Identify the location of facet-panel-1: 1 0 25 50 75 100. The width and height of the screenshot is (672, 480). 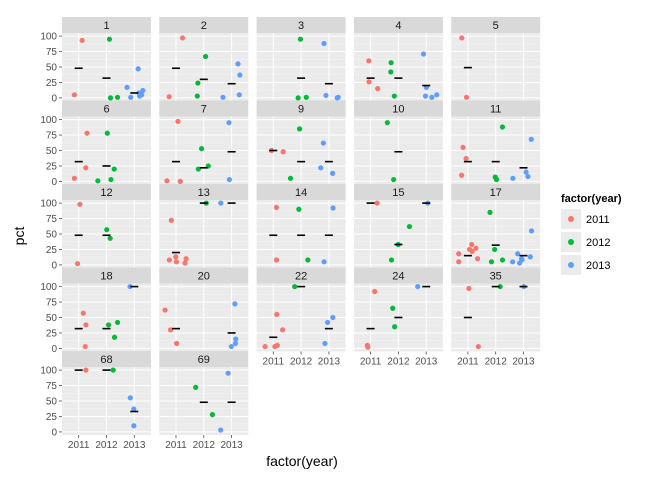
(95, 60).